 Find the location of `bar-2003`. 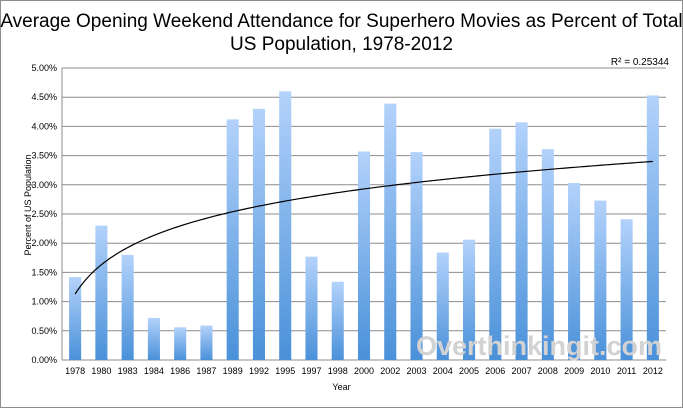

bar-2003 is located at coordinates (416, 256).